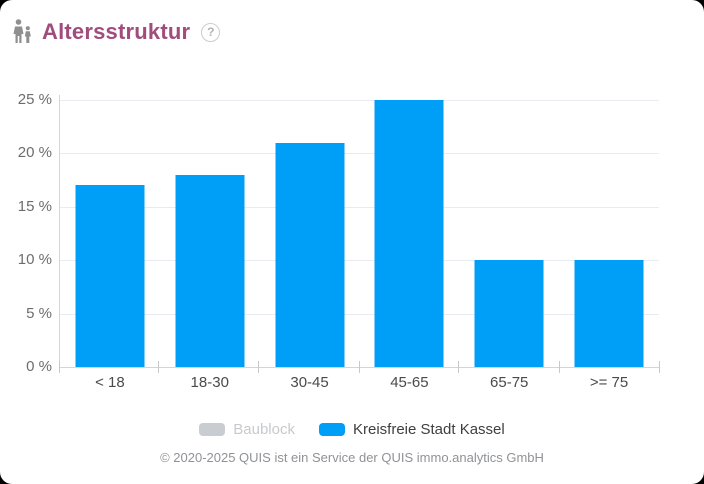  What do you see at coordinates (264, 429) in the screenshot?
I see `legend-label: Baublock` at bounding box center [264, 429].